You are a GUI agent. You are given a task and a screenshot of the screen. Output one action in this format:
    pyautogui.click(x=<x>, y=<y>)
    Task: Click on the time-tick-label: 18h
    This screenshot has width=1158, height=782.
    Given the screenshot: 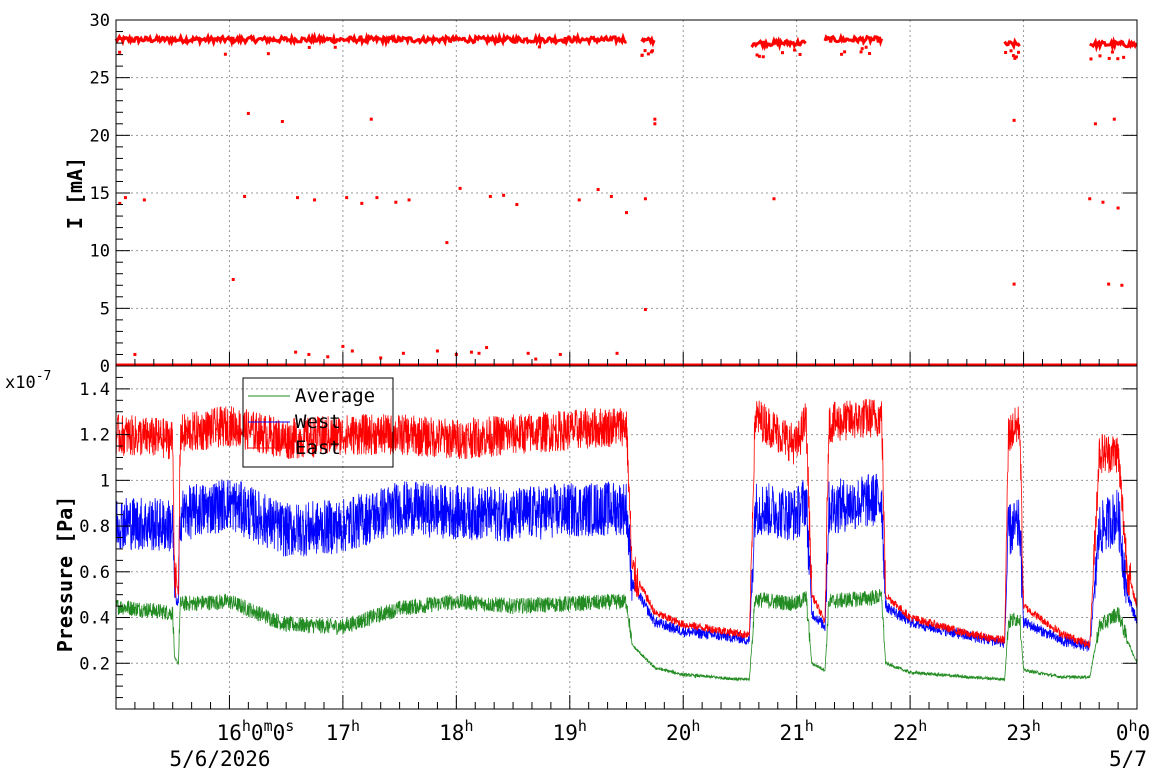 What is the action you would take?
    pyautogui.click(x=456, y=731)
    